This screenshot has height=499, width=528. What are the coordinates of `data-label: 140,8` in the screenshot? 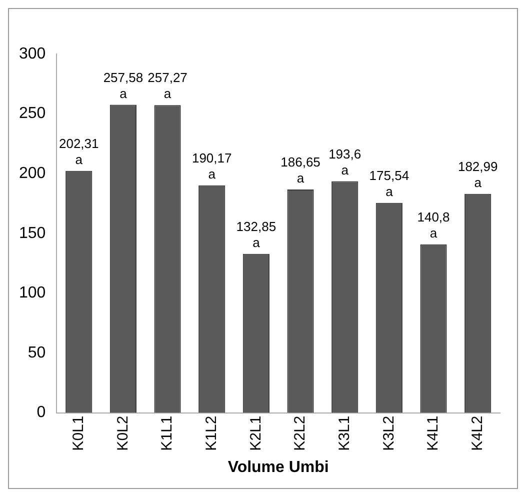 It's located at (433, 216).